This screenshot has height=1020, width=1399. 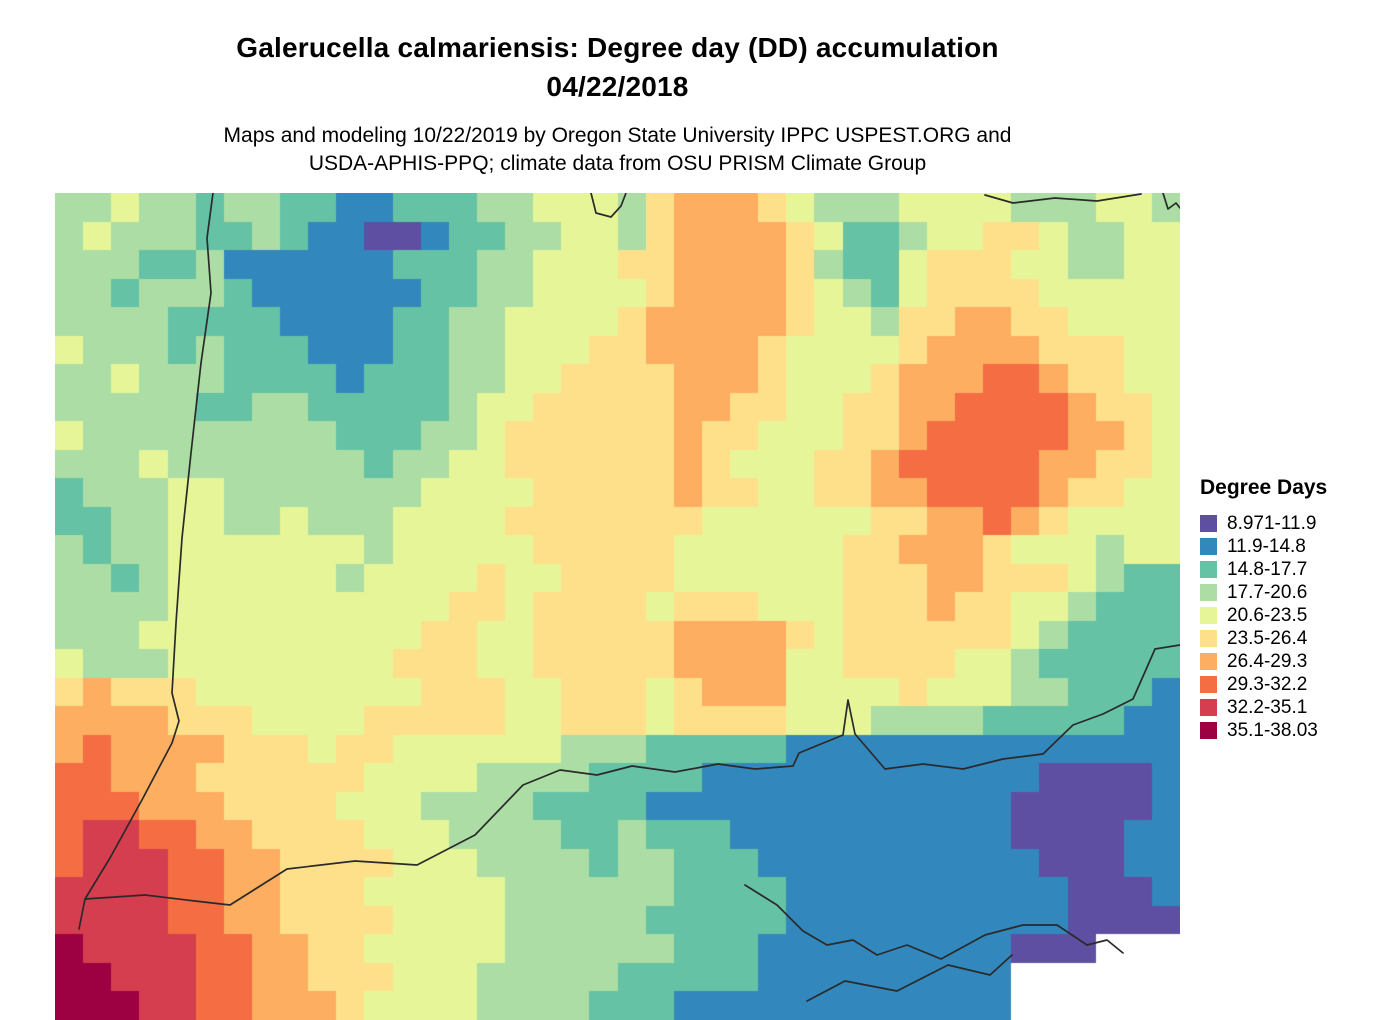 I want to click on legend-title: Degree Days, so click(x=1264, y=487).